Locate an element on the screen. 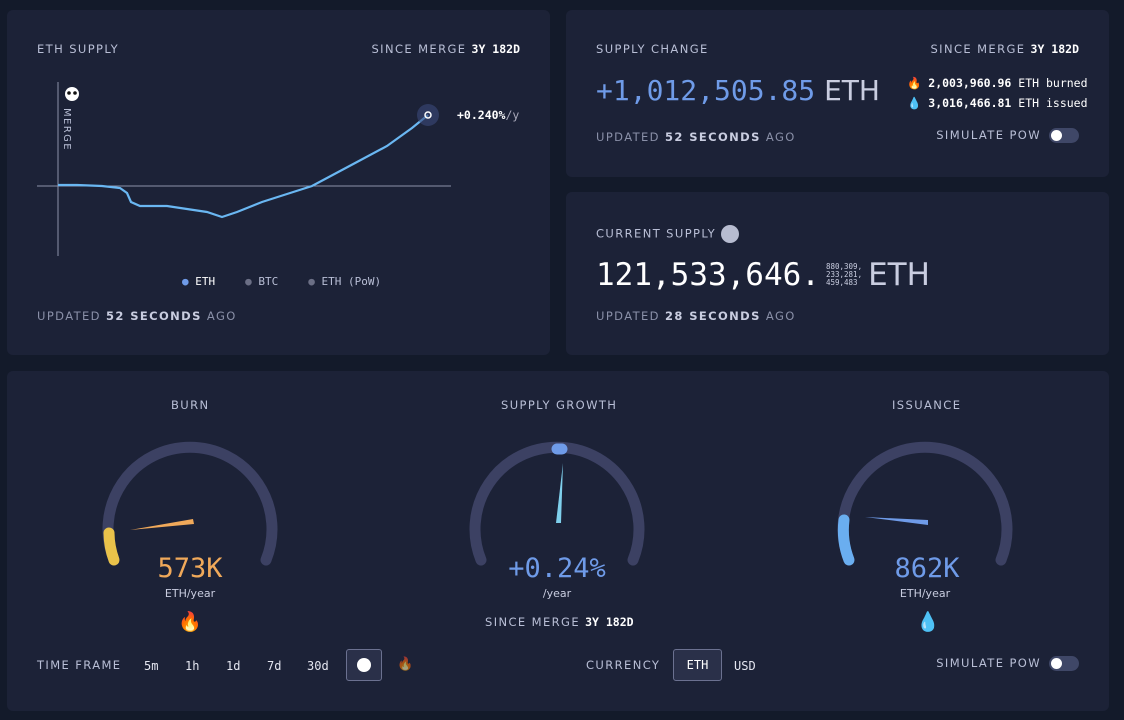  legend-btc: ● BTC is located at coordinates (262, 281).